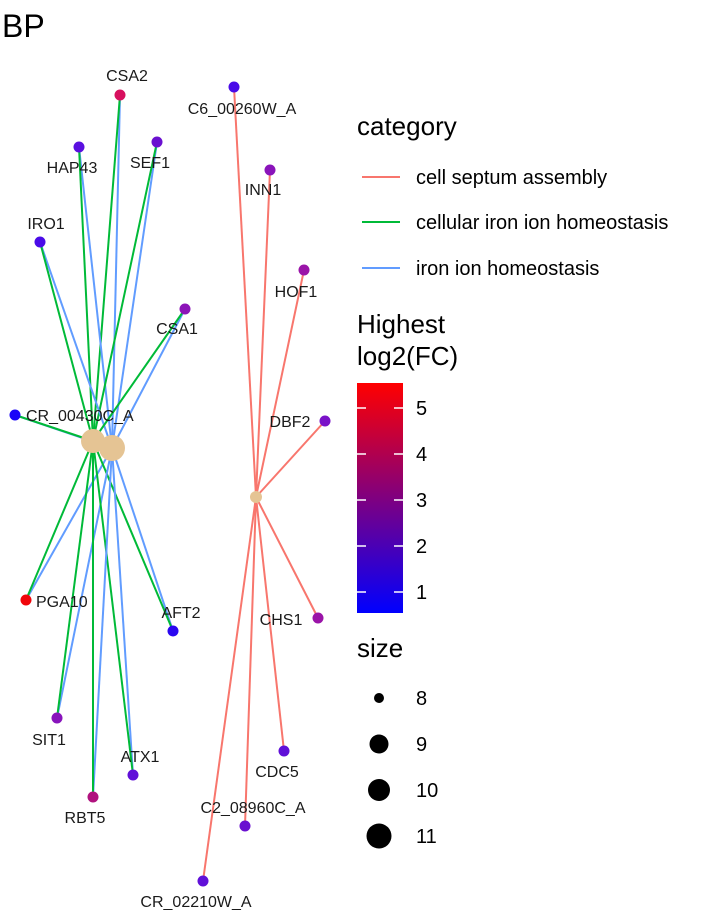 Image resolution: width=720 pixels, height=921 pixels. Describe the element at coordinates (23, 26) in the screenshot. I see `plot-title: BP` at that location.